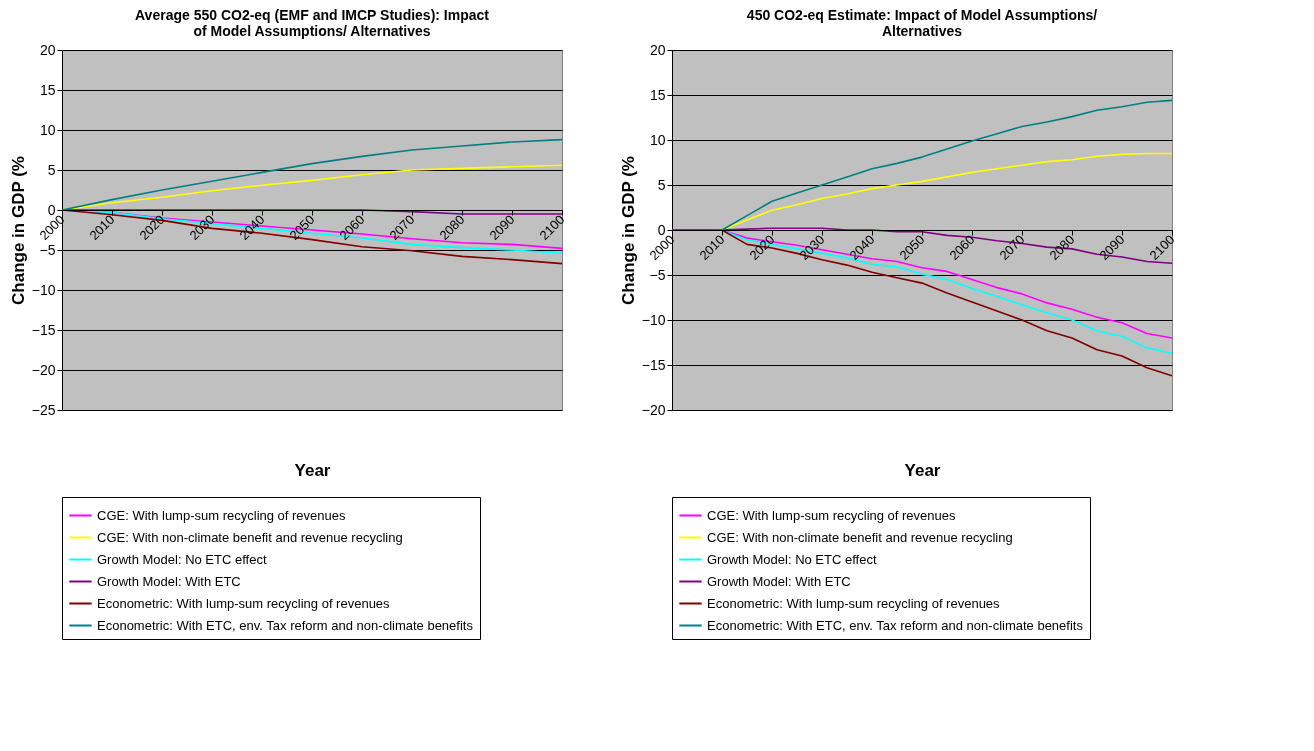  Describe the element at coordinates (922, 23) in the screenshot. I see `chart-title: 450 CO2-eq Estimate: Impact of Model Assumptions/ Alternatives` at that location.